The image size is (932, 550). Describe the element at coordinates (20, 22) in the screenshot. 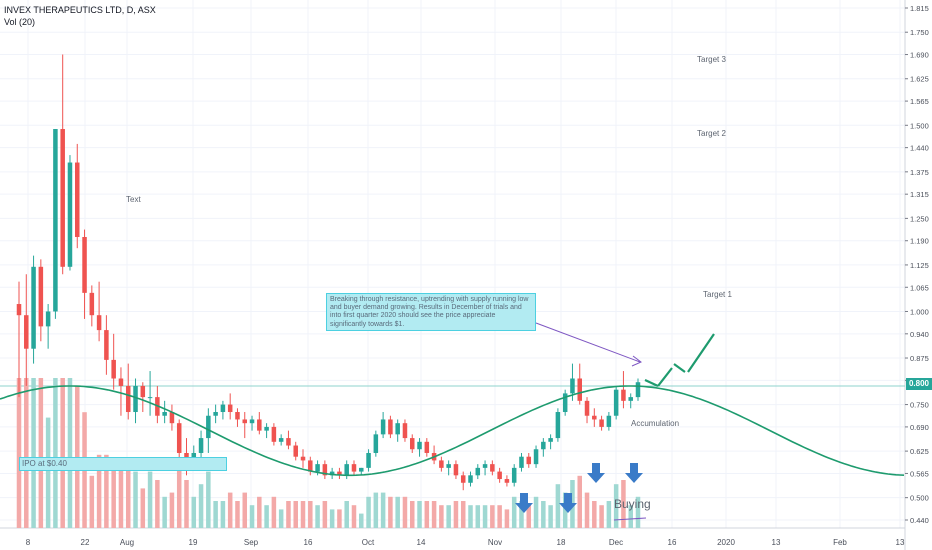

I see `volume-indicator-label: Vol (20)` at that location.